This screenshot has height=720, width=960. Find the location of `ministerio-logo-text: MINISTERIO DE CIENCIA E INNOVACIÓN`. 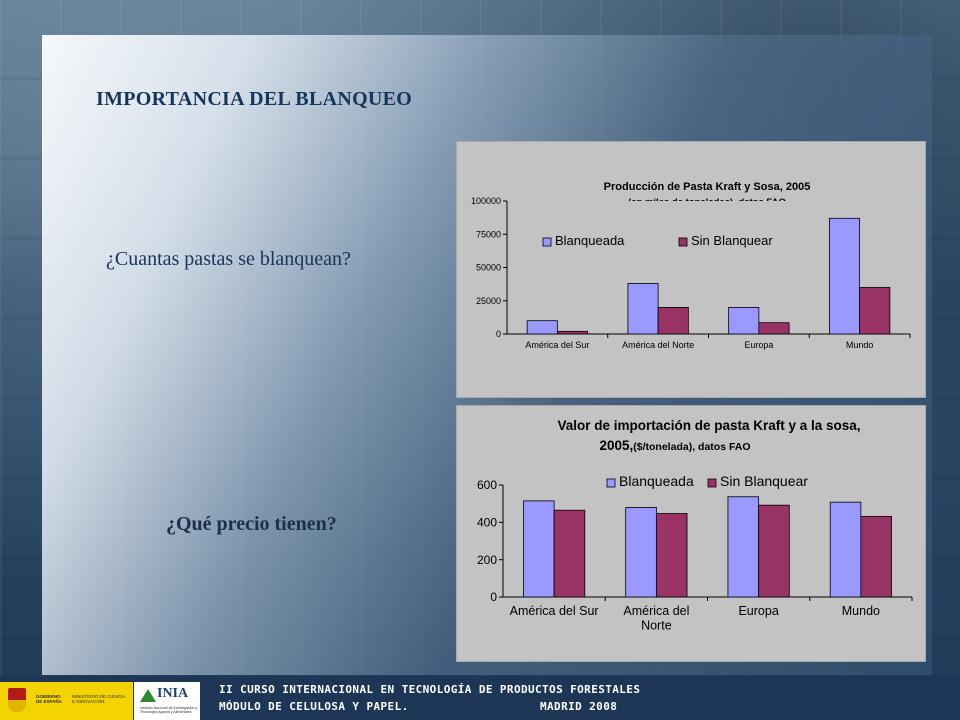

ministerio-logo-text: MINISTERIO DE CIENCIA E INNOVACIÓN is located at coordinates (99, 699).